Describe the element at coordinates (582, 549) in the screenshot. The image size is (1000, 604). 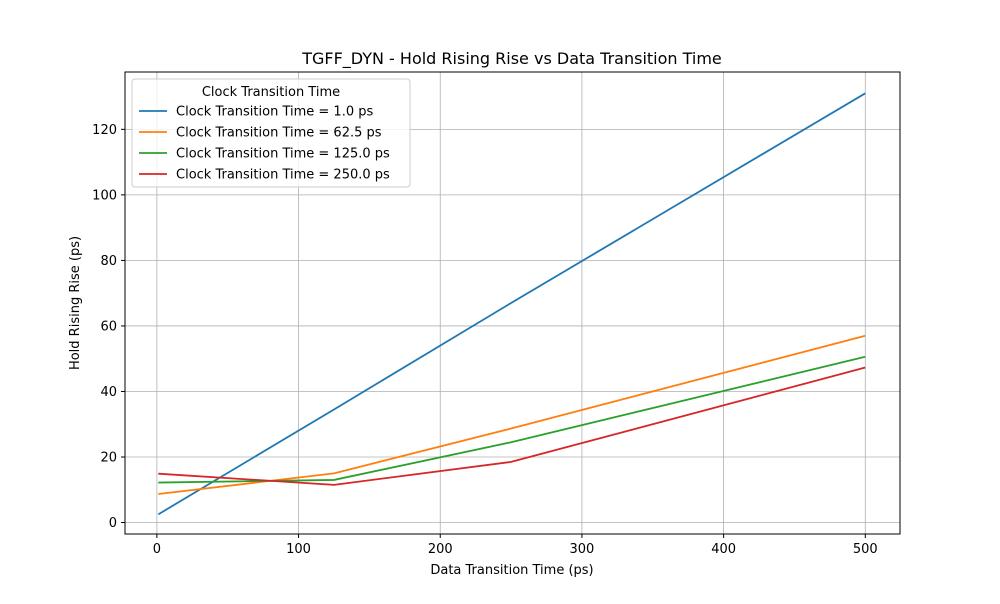
I see `x-tick-label: 300` at that location.